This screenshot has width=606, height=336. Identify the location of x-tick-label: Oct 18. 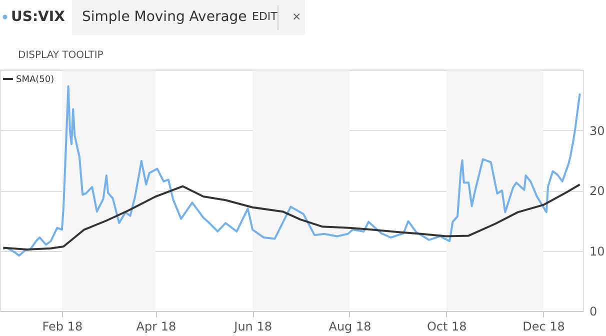
(446, 327).